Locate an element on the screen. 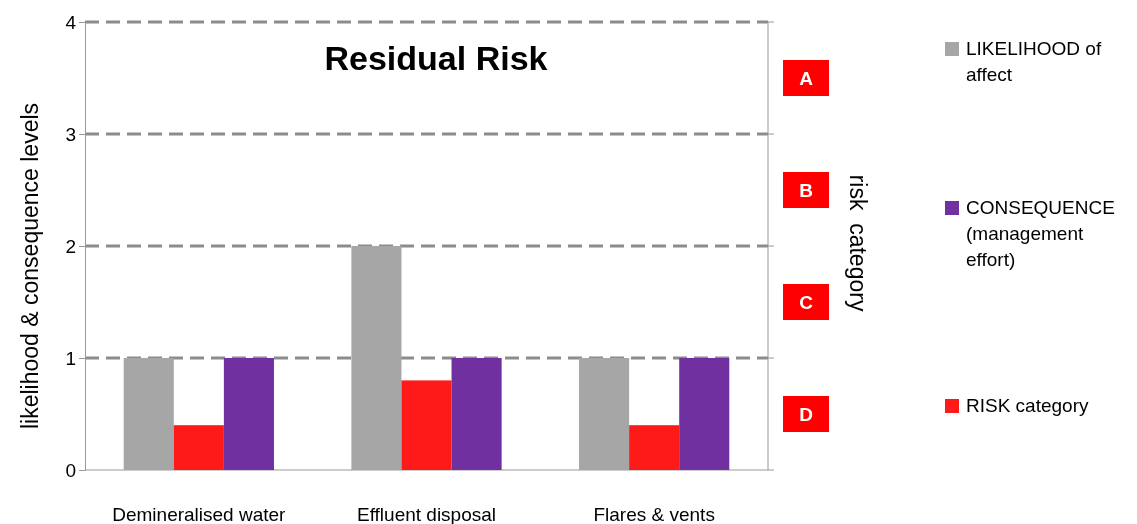  y-tick-label: 0 is located at coordinates (70, 470).